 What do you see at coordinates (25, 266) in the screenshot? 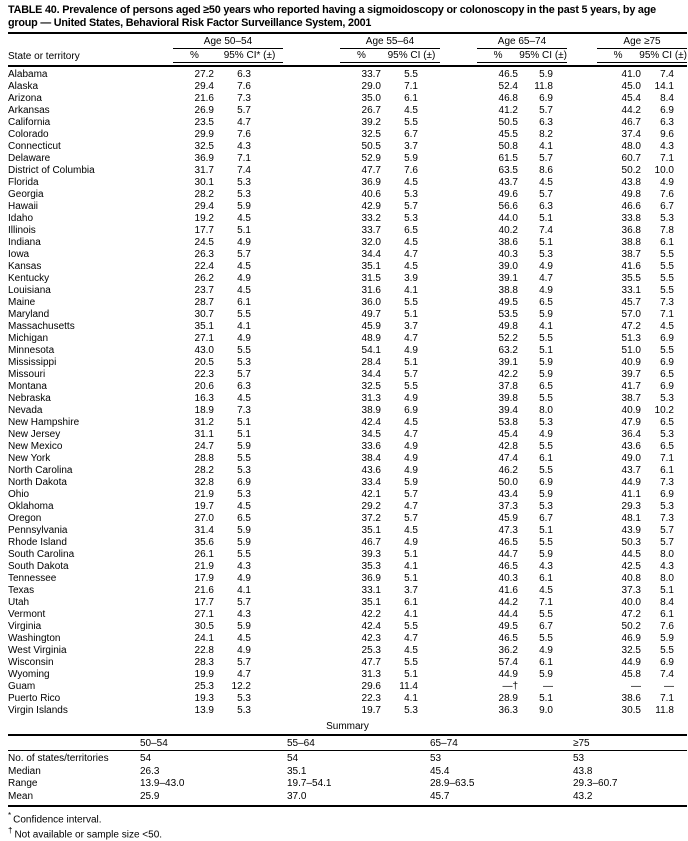
I see `state-name: Kansas` at bounding box center [25, 266].